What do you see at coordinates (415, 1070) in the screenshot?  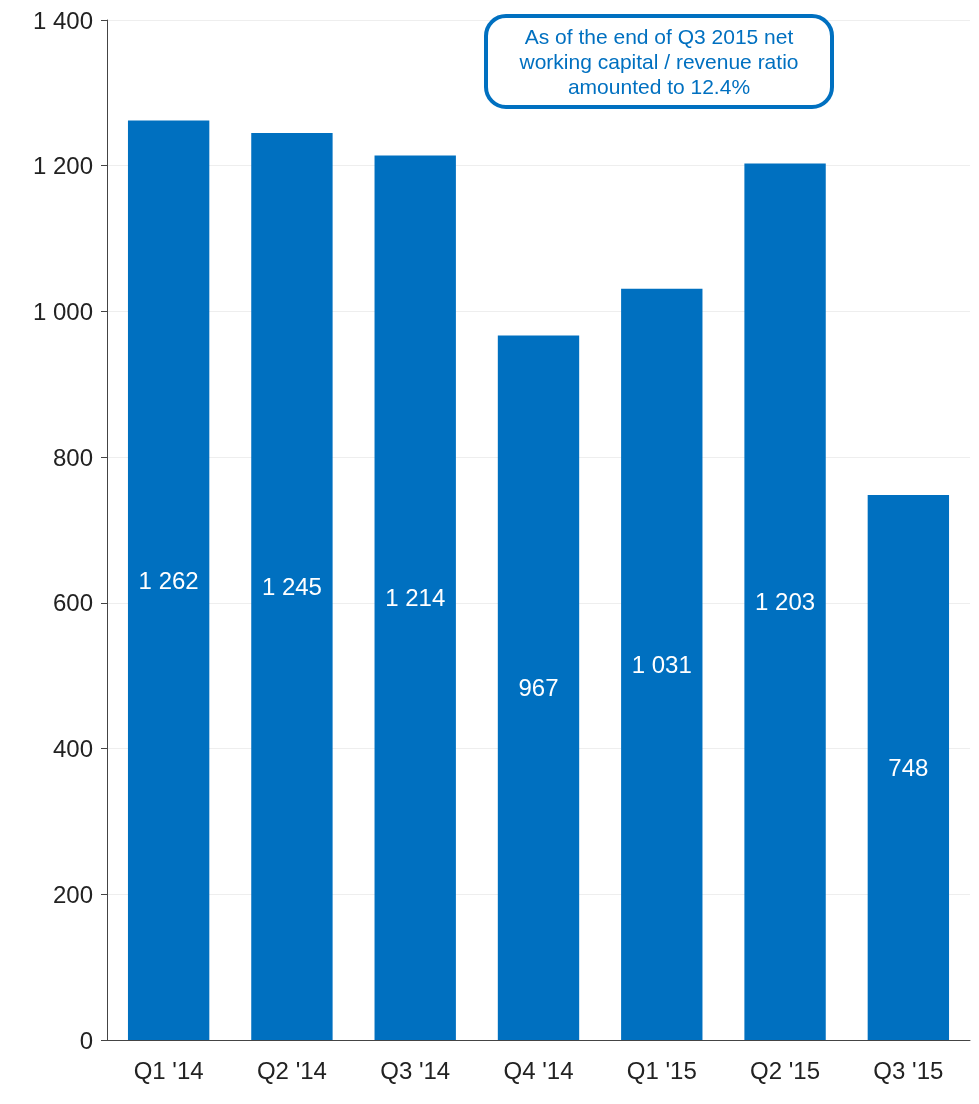 I see `x-tick-label: Q3 '14` at bounding box center [415, 1070].